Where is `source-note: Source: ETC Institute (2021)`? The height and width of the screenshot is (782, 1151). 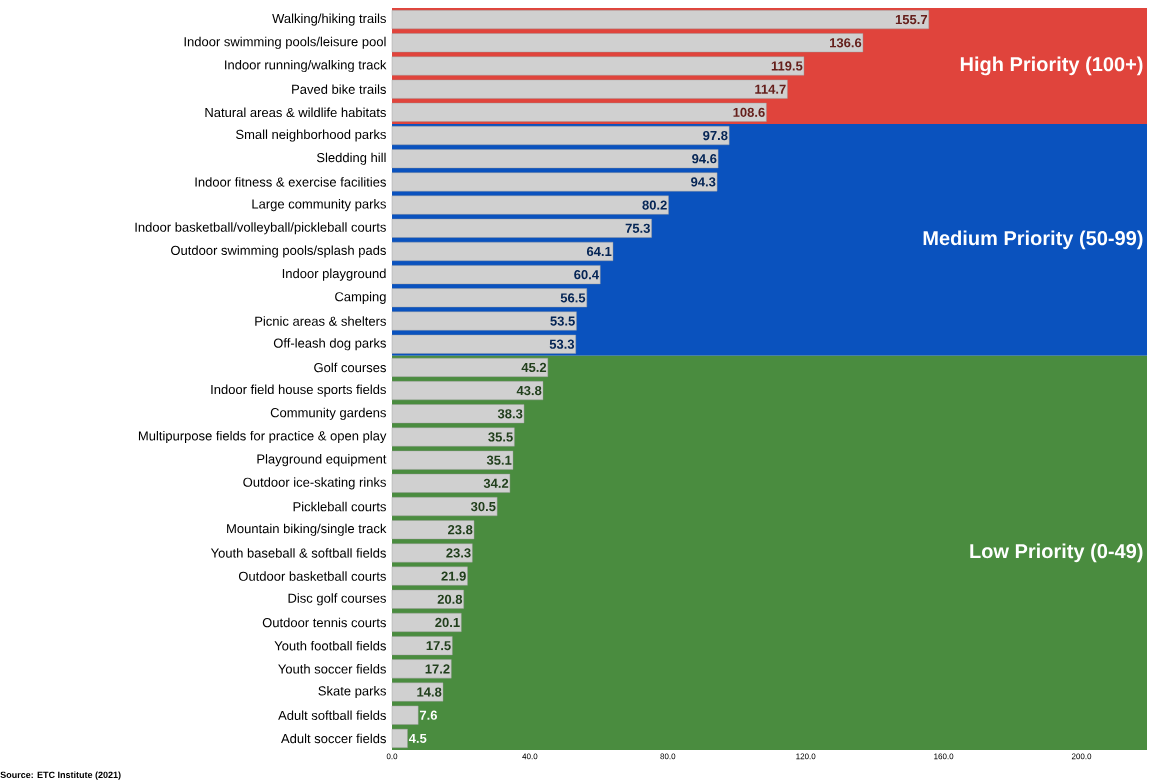 source-note: Source: ETC Institute (2021) is located at coordinates (60, 775).